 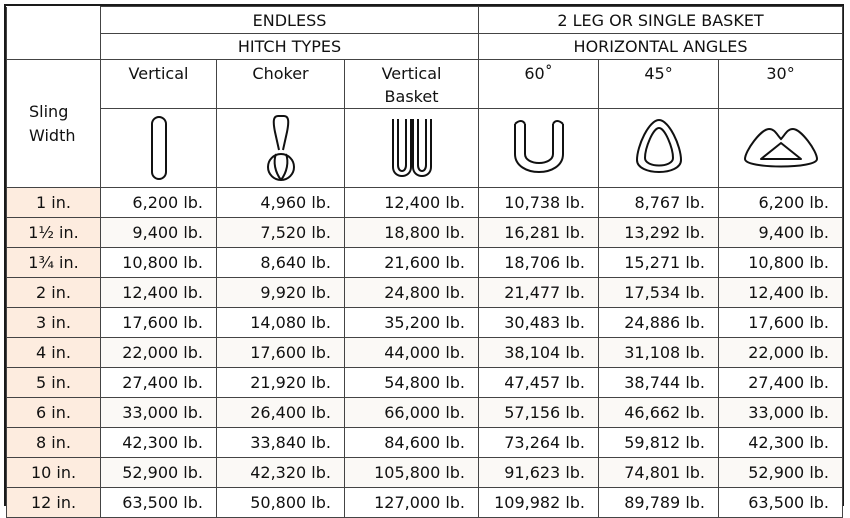 I want to click on icon-cell-vertical, so click(x=158, y=148).